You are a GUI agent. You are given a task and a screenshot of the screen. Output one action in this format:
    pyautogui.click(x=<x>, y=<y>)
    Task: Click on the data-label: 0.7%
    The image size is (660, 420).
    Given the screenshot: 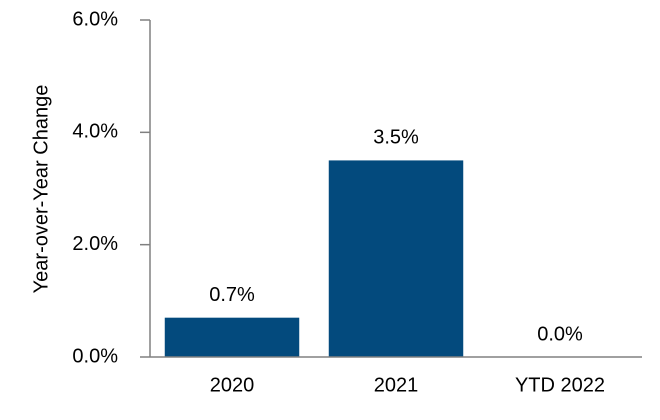 What is the action you would take?
    pyautogui.click(x=232, y=295)
    